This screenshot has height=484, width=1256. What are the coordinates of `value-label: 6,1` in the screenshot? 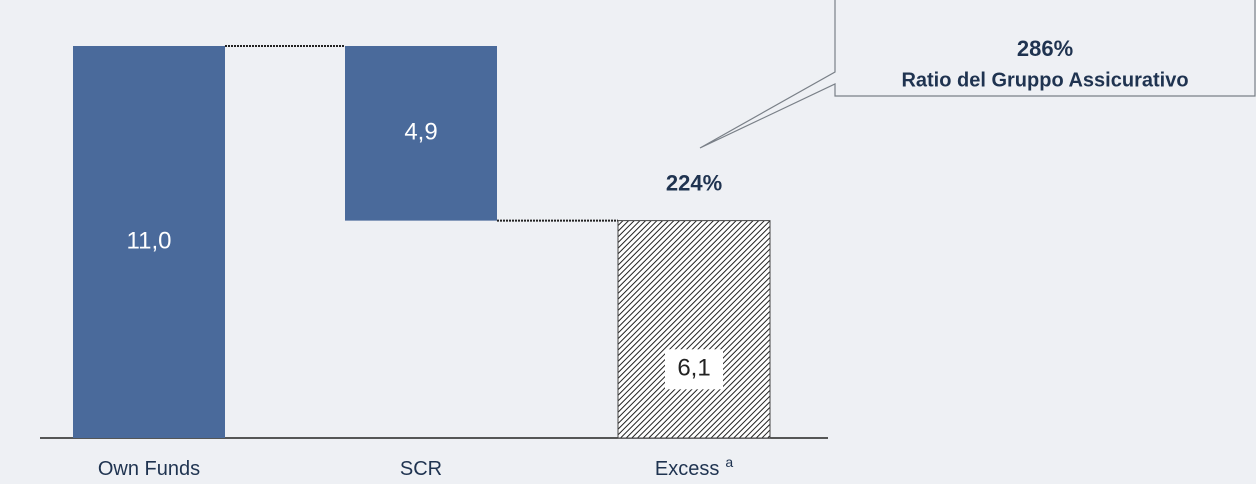 It's located at (693, 368).